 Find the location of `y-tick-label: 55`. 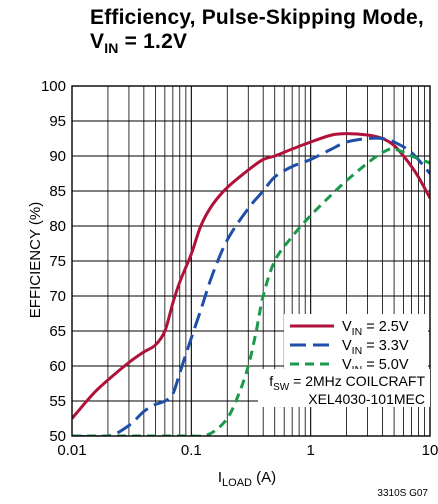

y-tick-label: 55 is located at coordinates (57, 401).